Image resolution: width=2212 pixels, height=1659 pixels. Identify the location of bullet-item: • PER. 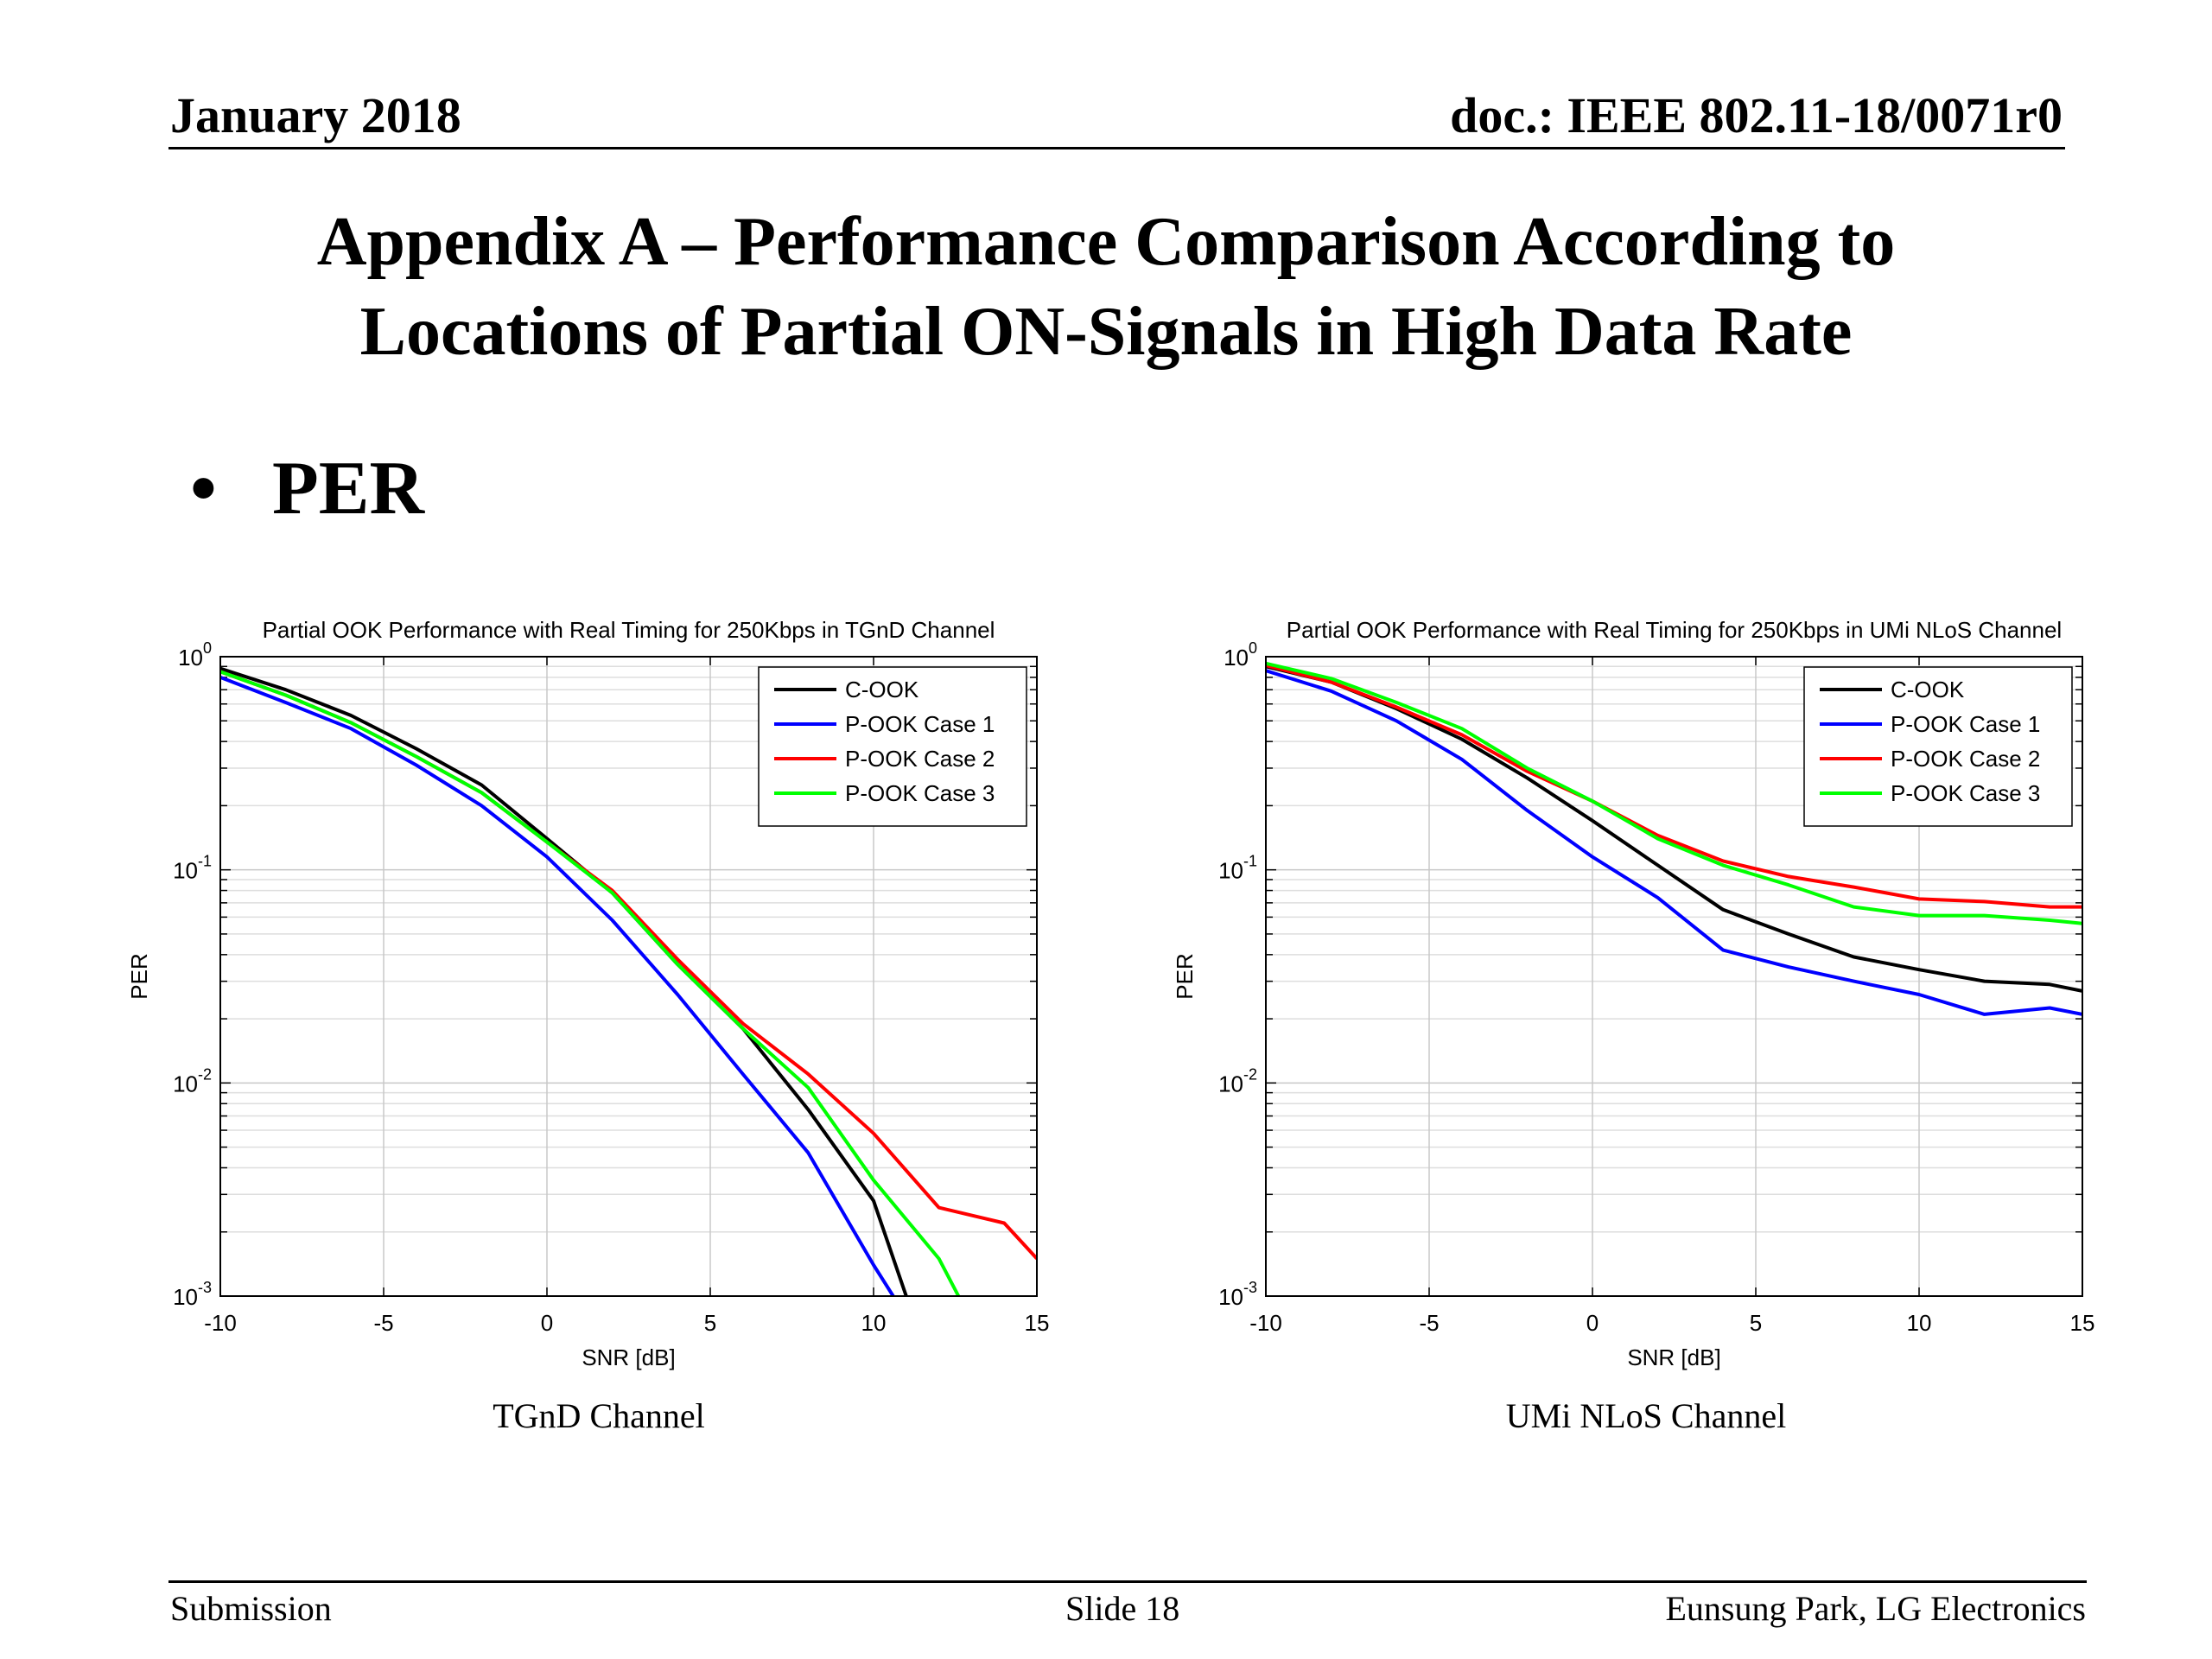
(307, 488).